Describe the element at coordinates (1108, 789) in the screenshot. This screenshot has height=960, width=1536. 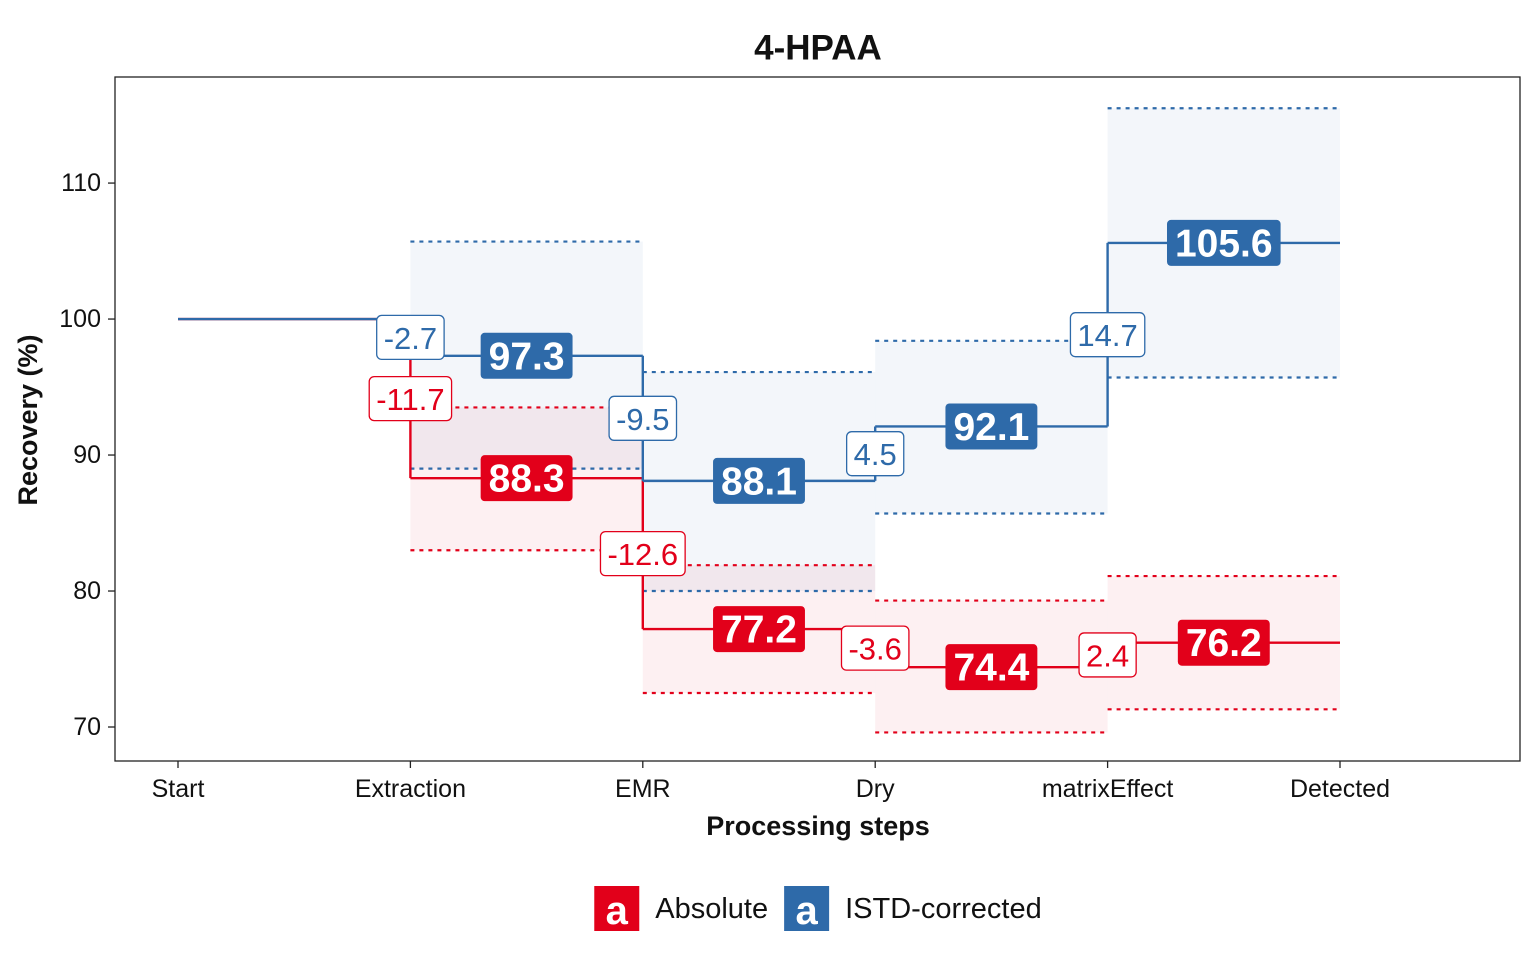
I see `x-tick-label: matrixEffect` at that location.